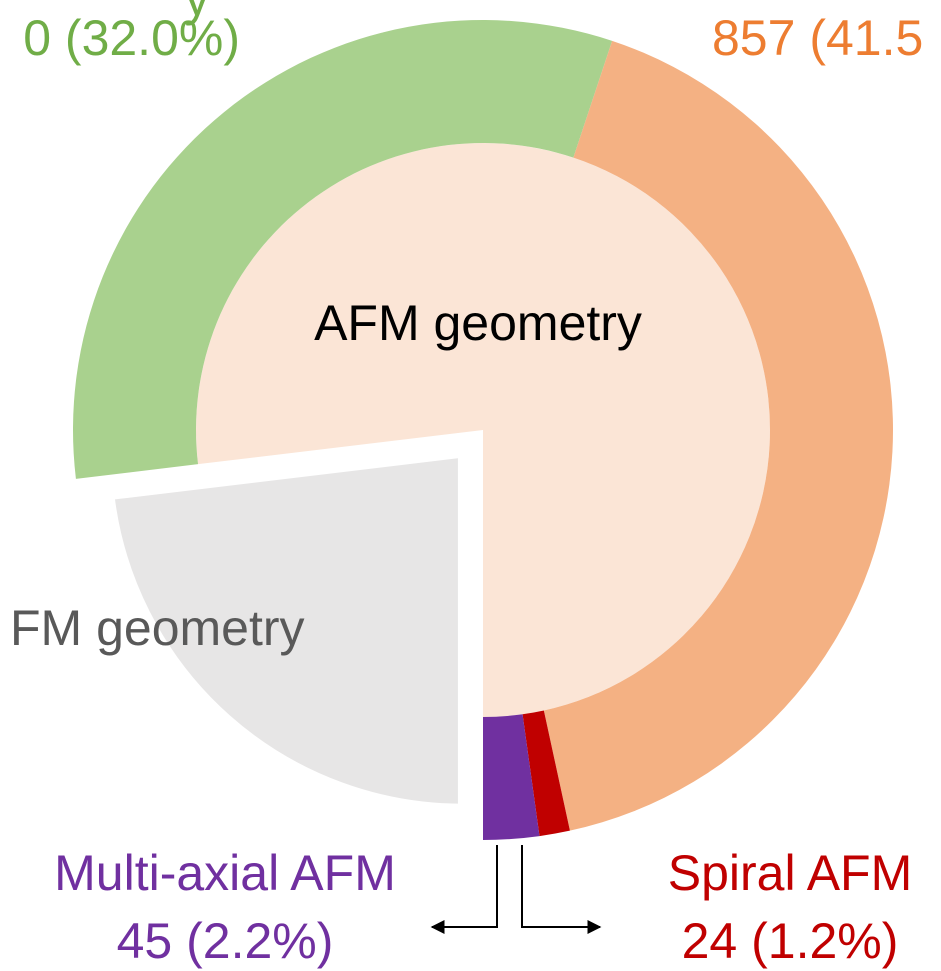  Describe the element at coordinates (817, 38) in the screenshot. I see `value-label: 857 (41.5` at that location.